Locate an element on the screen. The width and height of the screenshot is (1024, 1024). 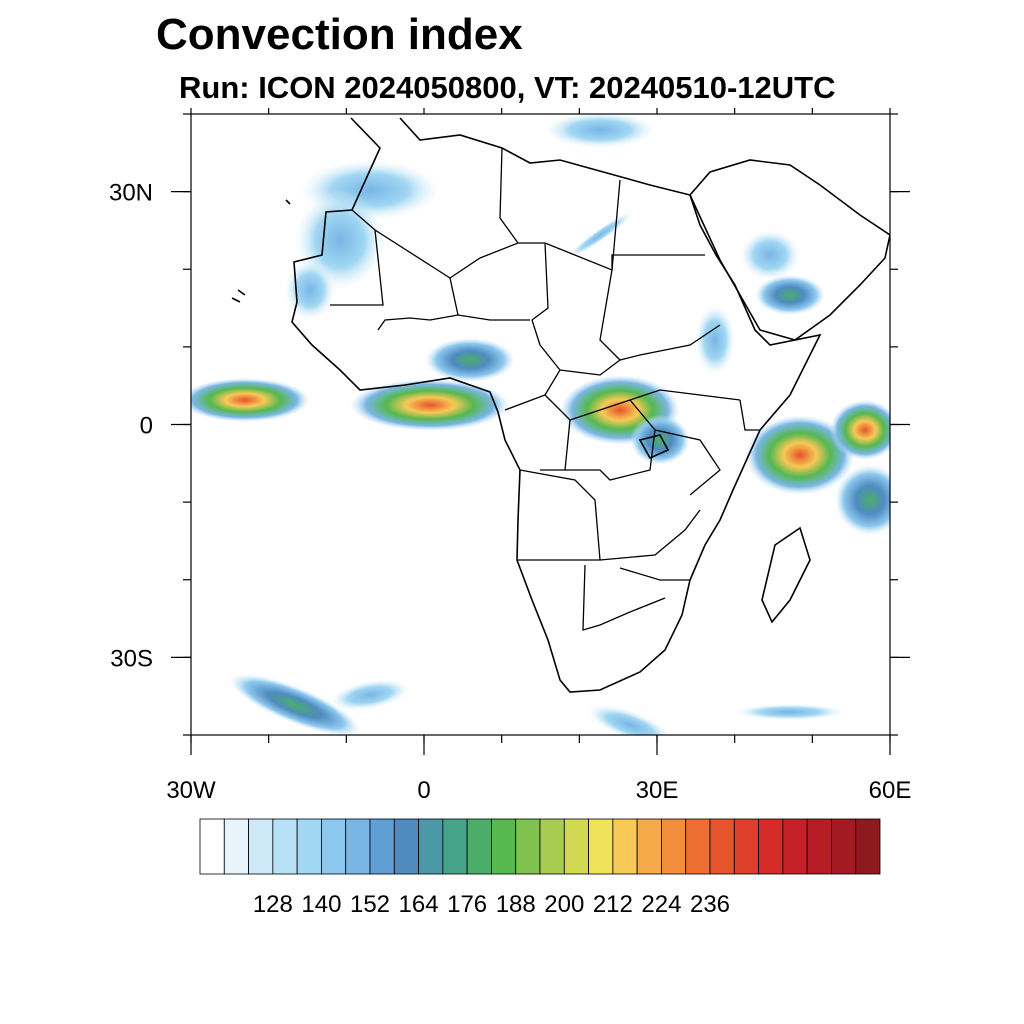
lon-tick-label: 60E is located at coordinates (890, 790).